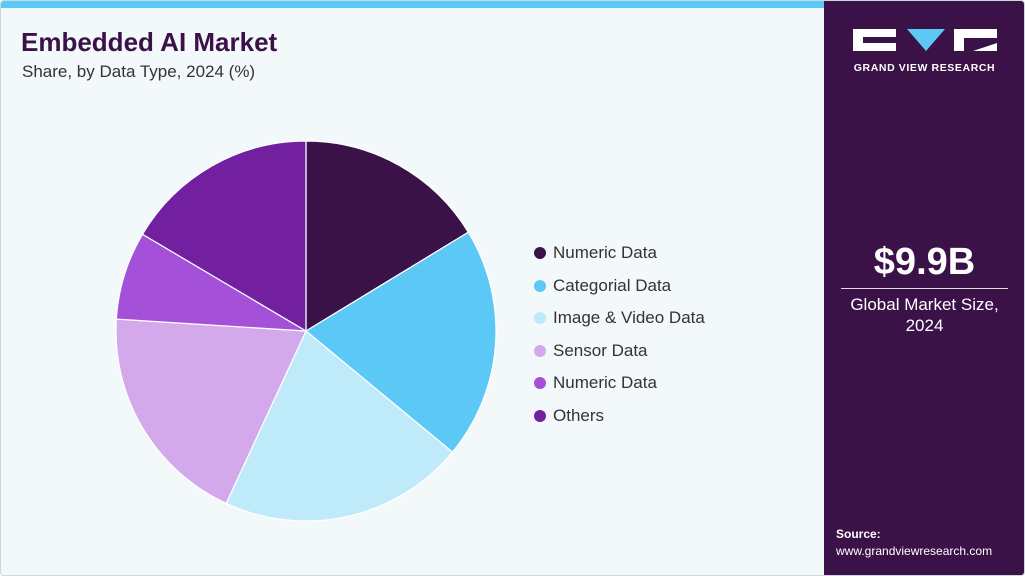  Describe the element at coordinates (600, 350) in the screenshot. I see `legend-label: Sensor Data` at that location.